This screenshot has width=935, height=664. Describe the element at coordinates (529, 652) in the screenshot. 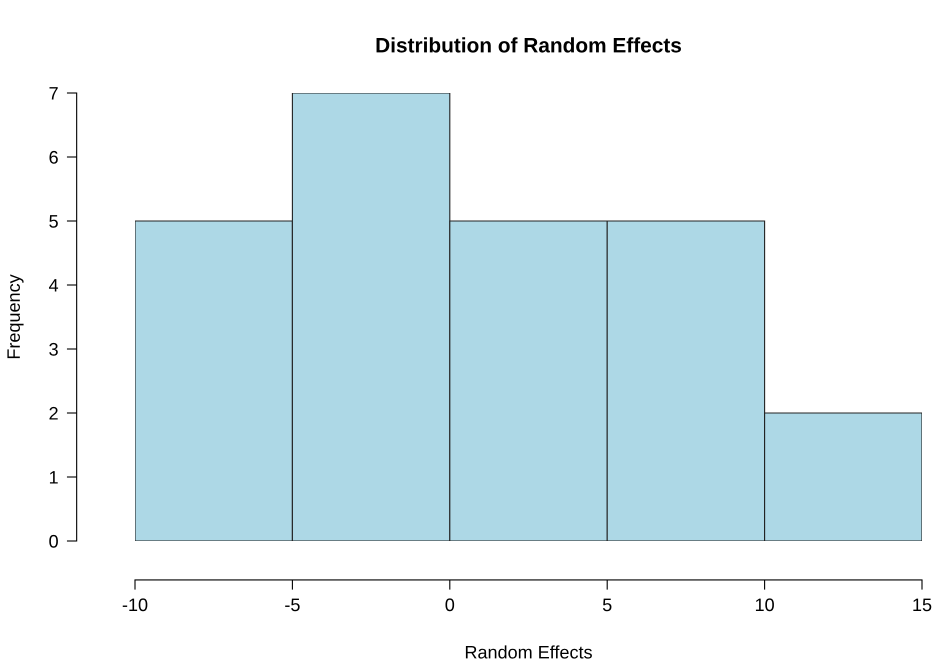

I see `x-axis-title: Random Effects` at that location.